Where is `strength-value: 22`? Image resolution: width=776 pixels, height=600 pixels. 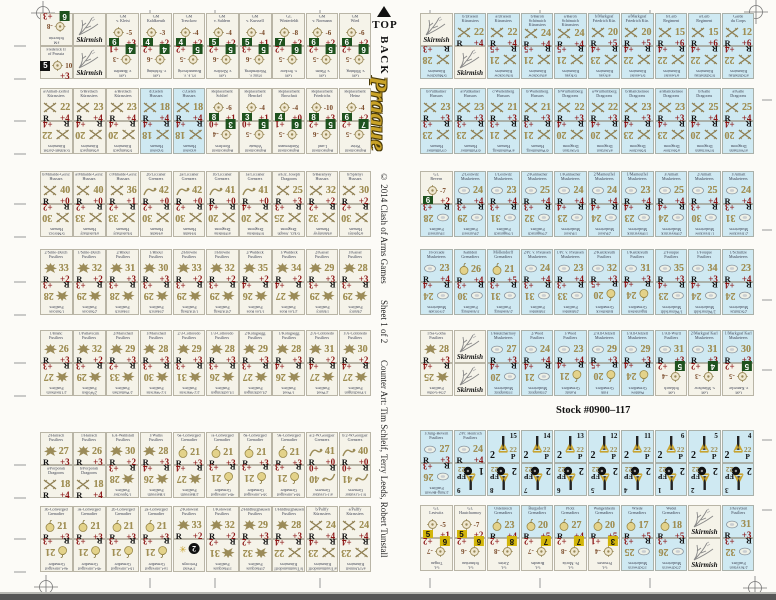 strength-value: 22 is located at coordinates (579, 108).